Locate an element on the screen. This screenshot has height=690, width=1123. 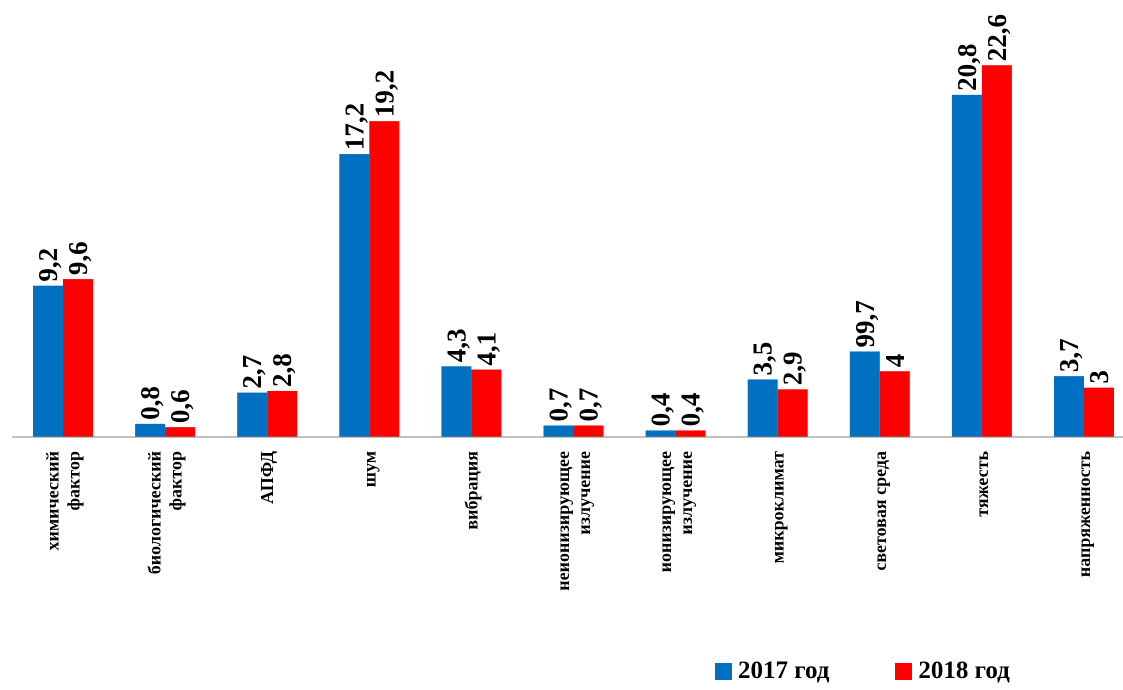
bar-2017-ионизирующее-излучение is located at coordinates (660, 433).